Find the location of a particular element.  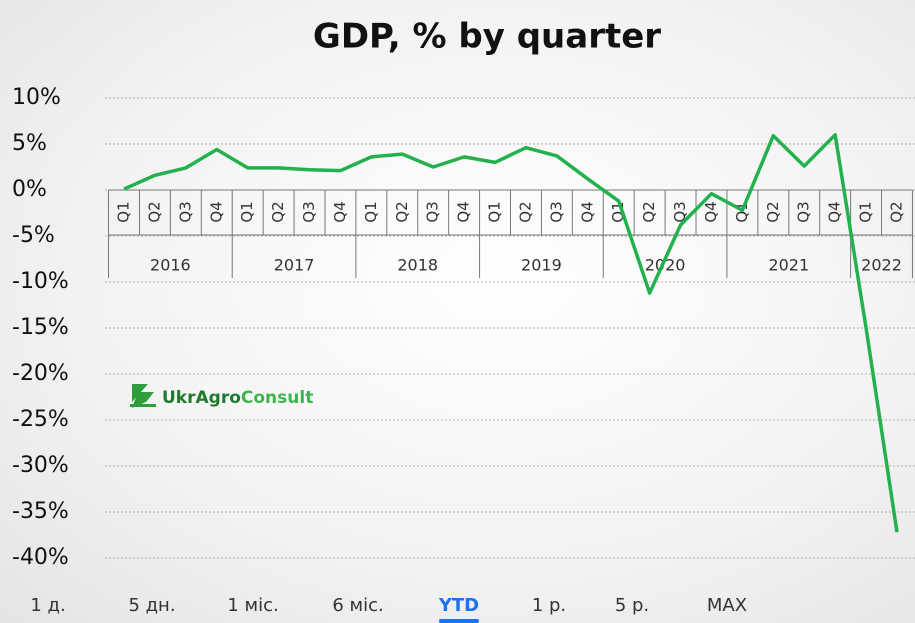

y-tick-label: -20% is located at coordinates (40, 373).